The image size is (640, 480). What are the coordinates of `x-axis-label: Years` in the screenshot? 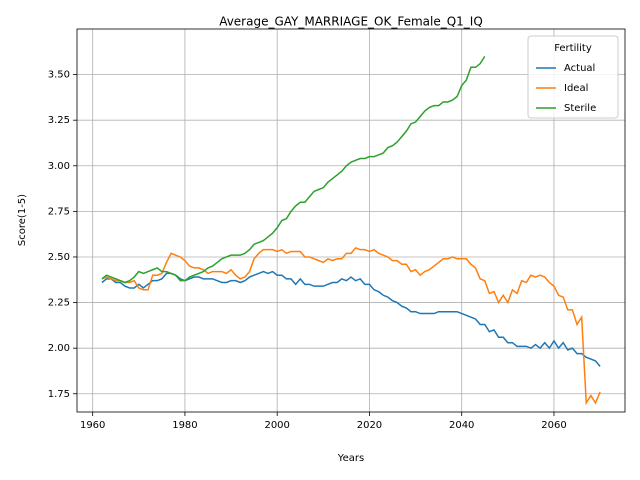 It's located at (350, 458).